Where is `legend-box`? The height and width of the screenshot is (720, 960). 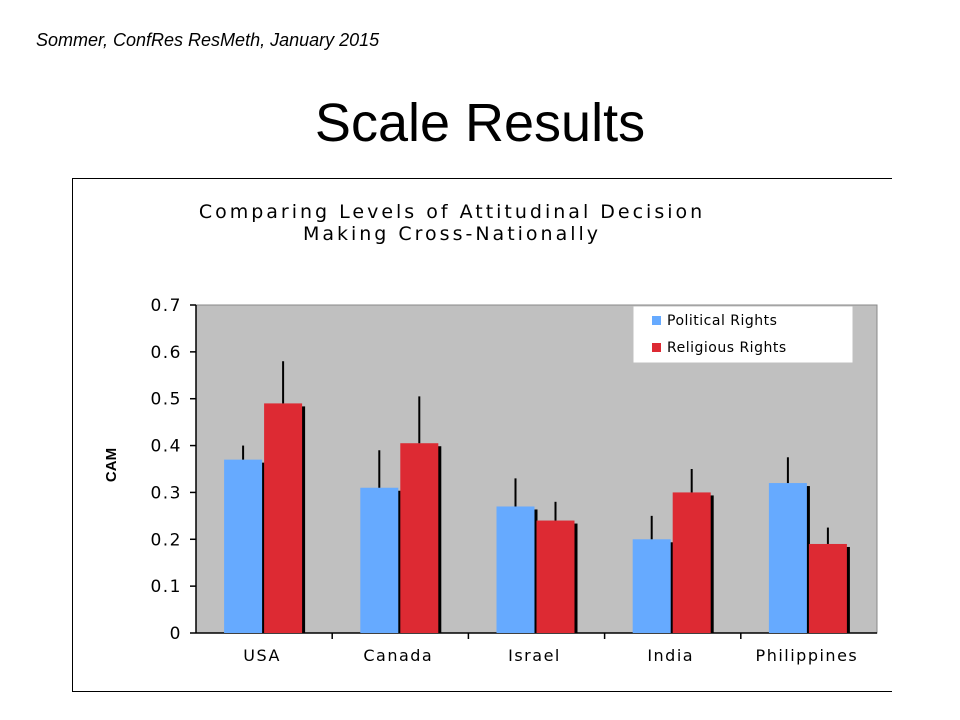
legend-box is located at coordinates (743, 334).